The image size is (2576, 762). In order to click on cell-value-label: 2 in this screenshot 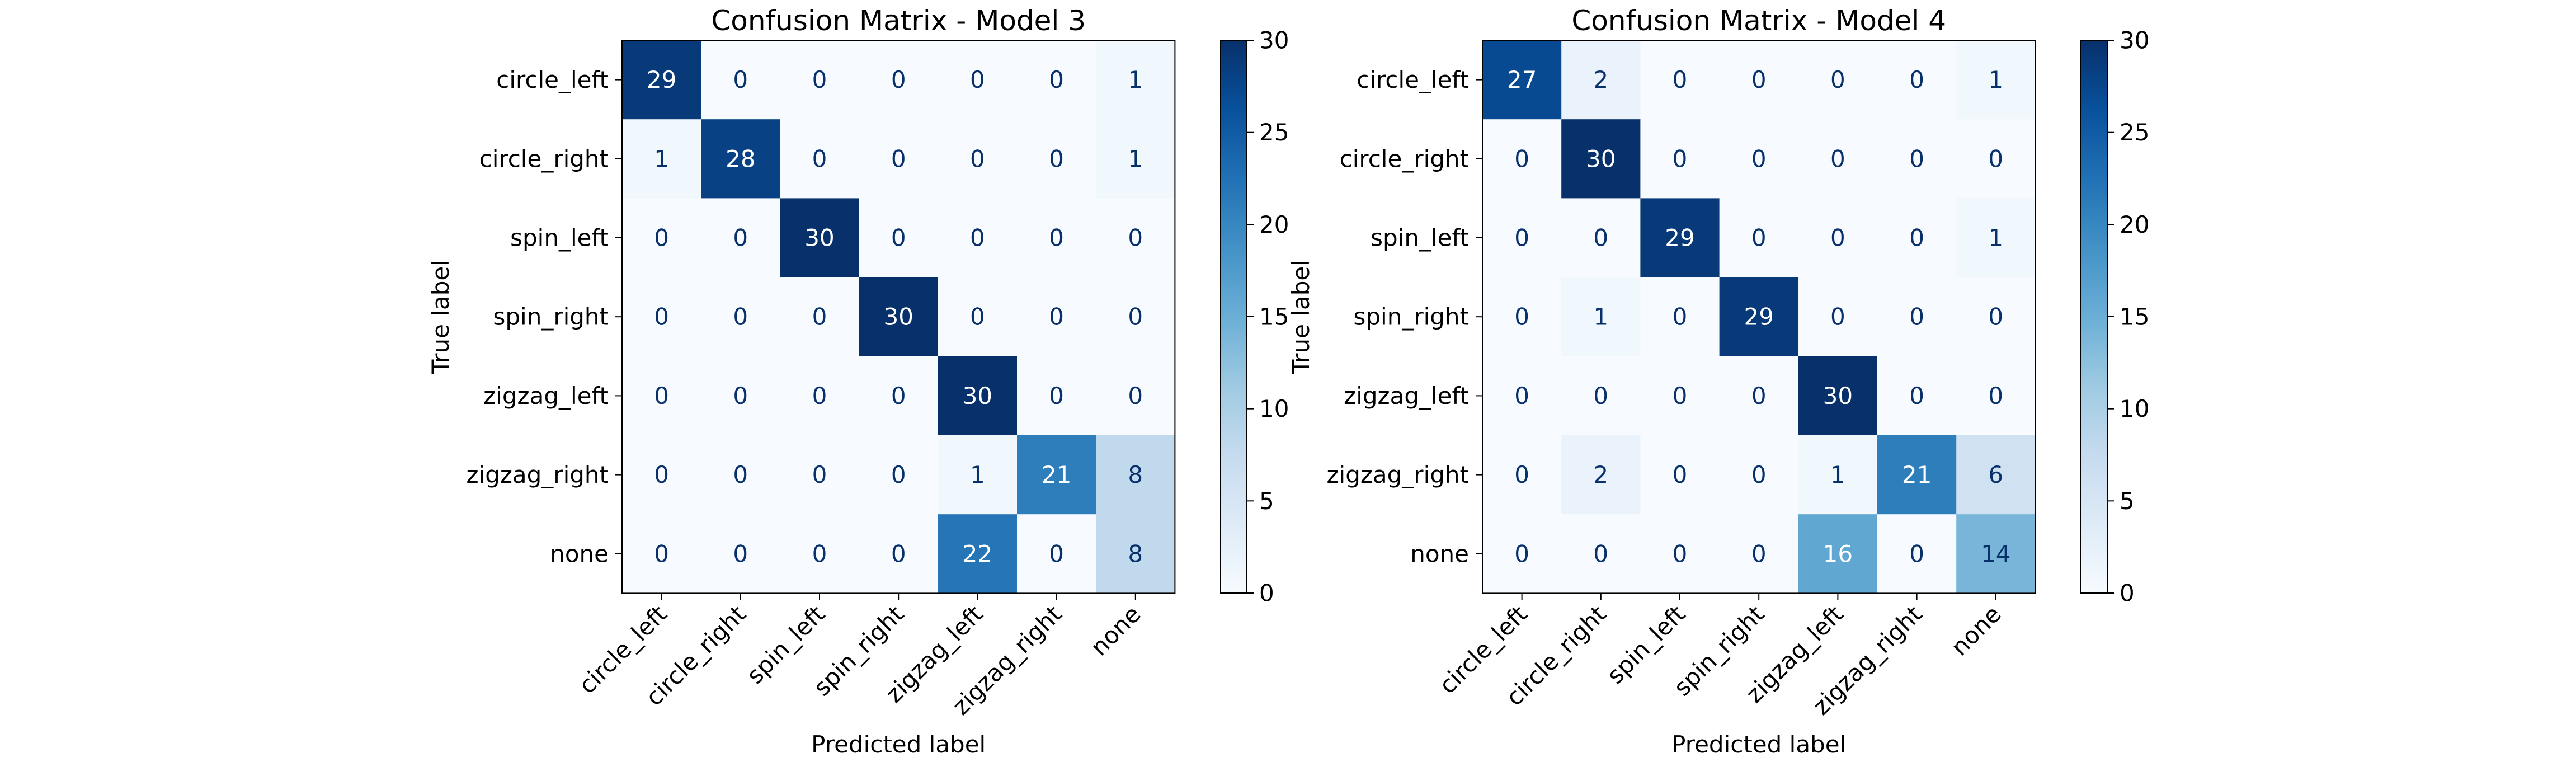, I will do `click(1600, 474)`.